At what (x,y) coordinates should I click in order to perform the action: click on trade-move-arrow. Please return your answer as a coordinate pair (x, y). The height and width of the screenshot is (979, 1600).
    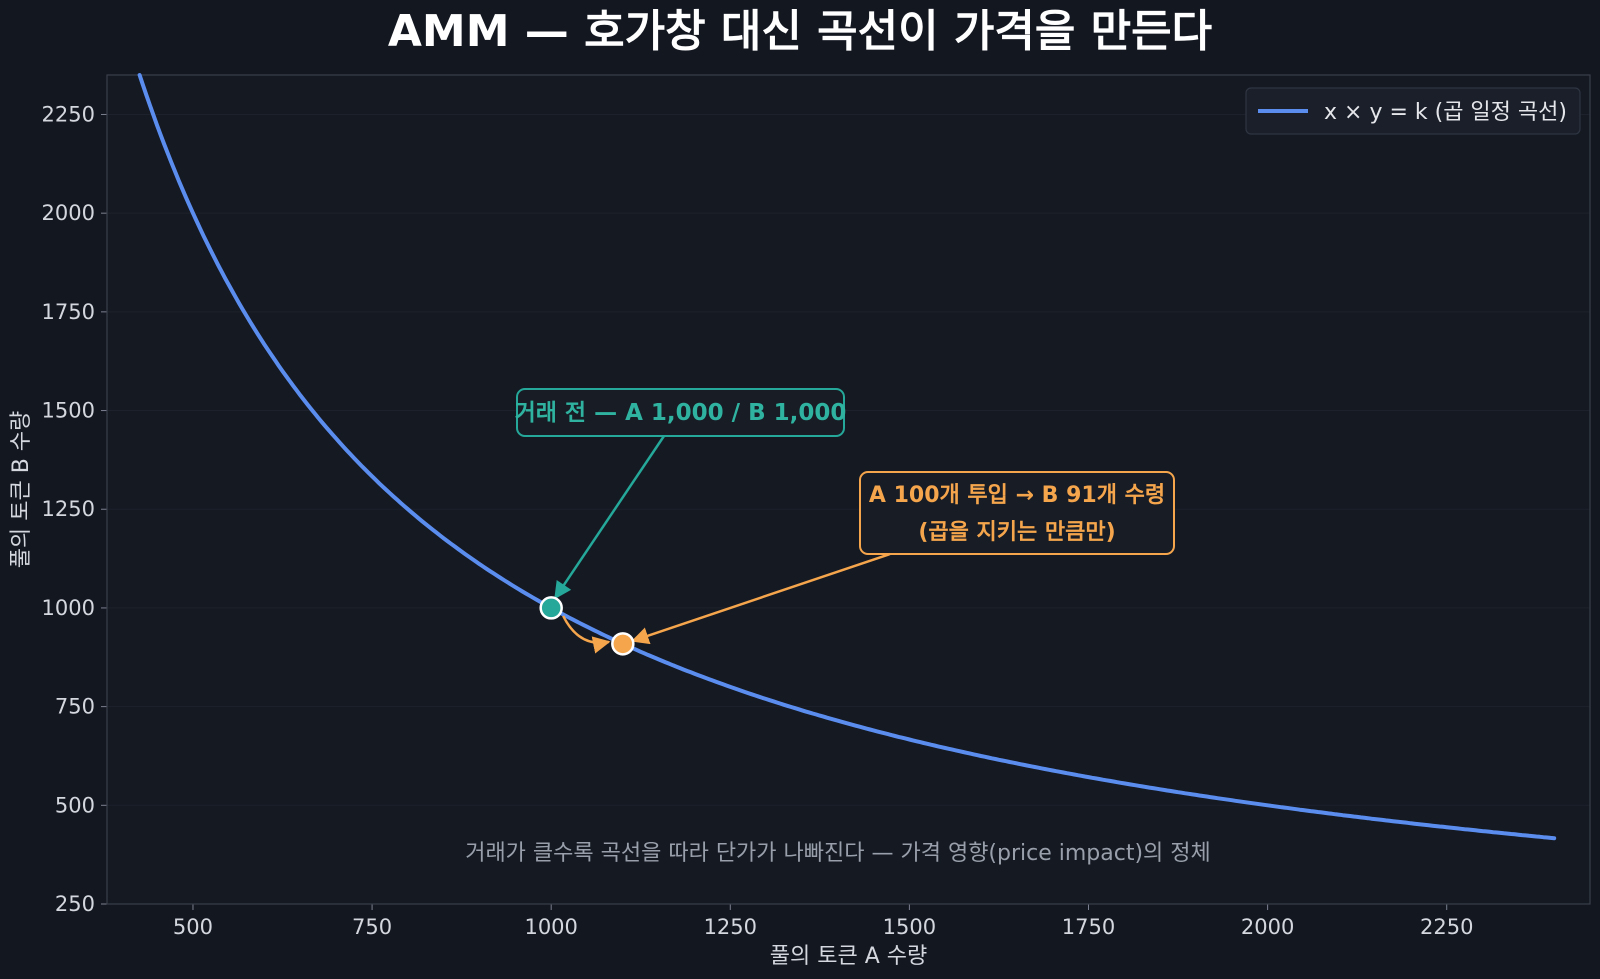
    Looking at the image, I should click on (586, 634).